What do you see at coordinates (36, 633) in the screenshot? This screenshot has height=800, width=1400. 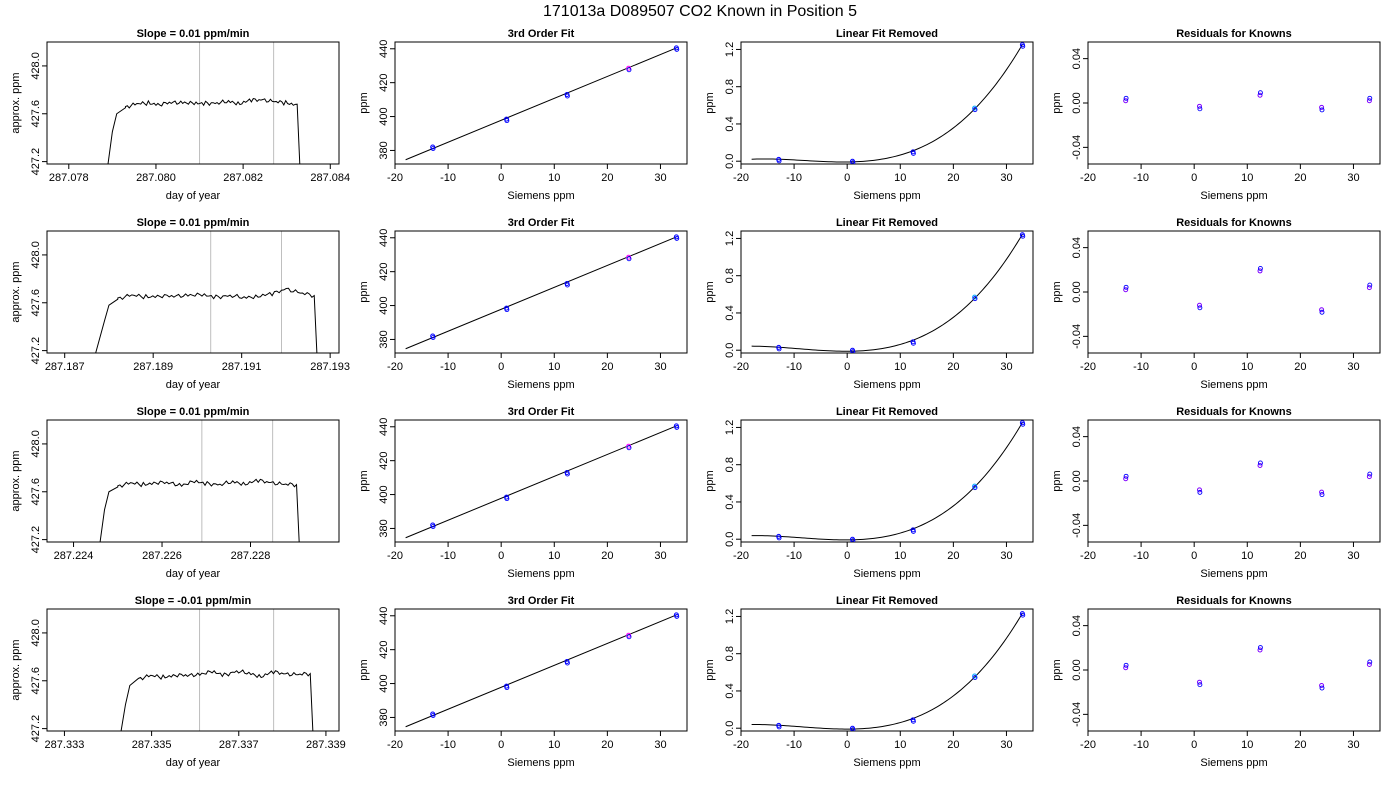 I see `y-tick-label: 428.0` at bounding box center [36, 633].